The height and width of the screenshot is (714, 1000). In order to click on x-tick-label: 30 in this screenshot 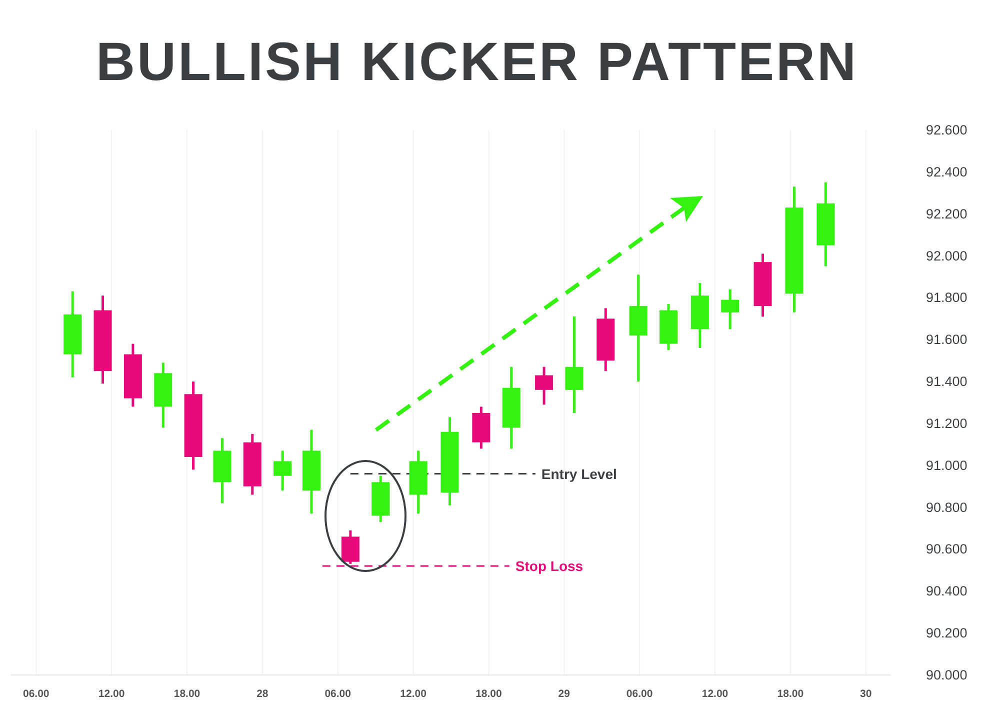, I will do `click(866, 694)`.